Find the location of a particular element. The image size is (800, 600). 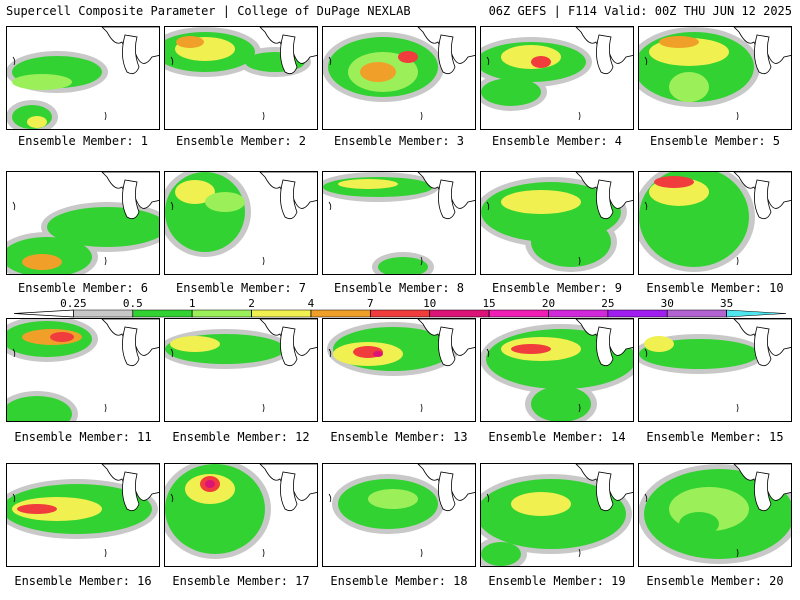

legend-tick-label: 7 is located at coordinates (370, 303).